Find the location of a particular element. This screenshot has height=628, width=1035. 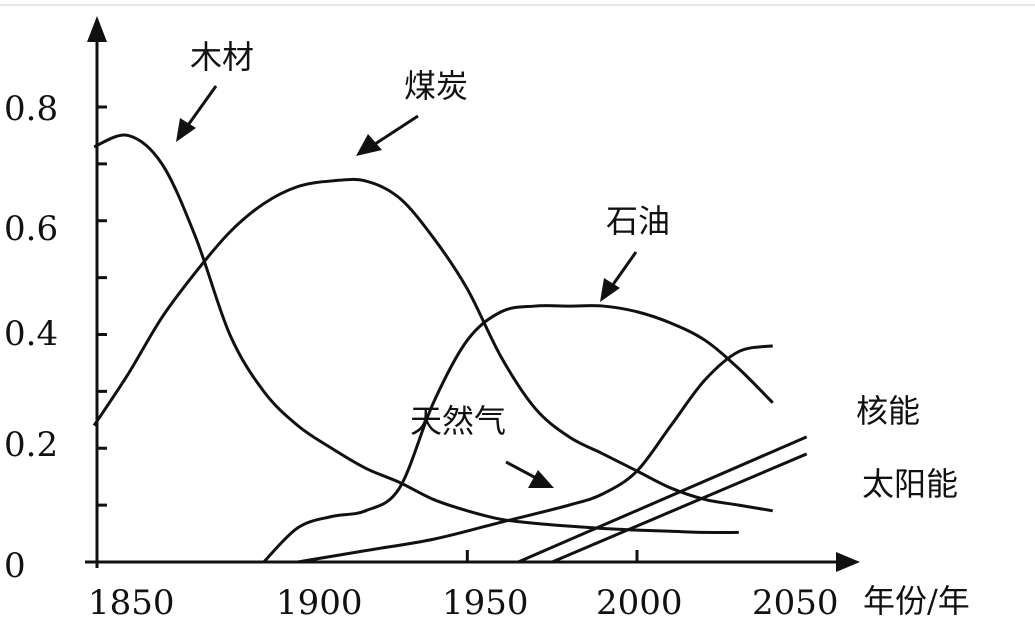

y-tick-label-0.4: 0.4 is located at coordinates (31, 334).